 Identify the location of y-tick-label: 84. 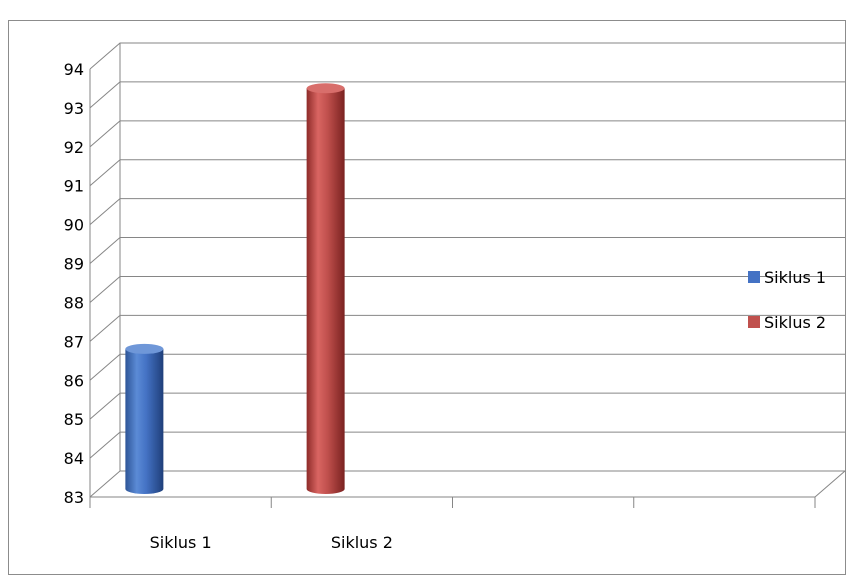
(74, 458).